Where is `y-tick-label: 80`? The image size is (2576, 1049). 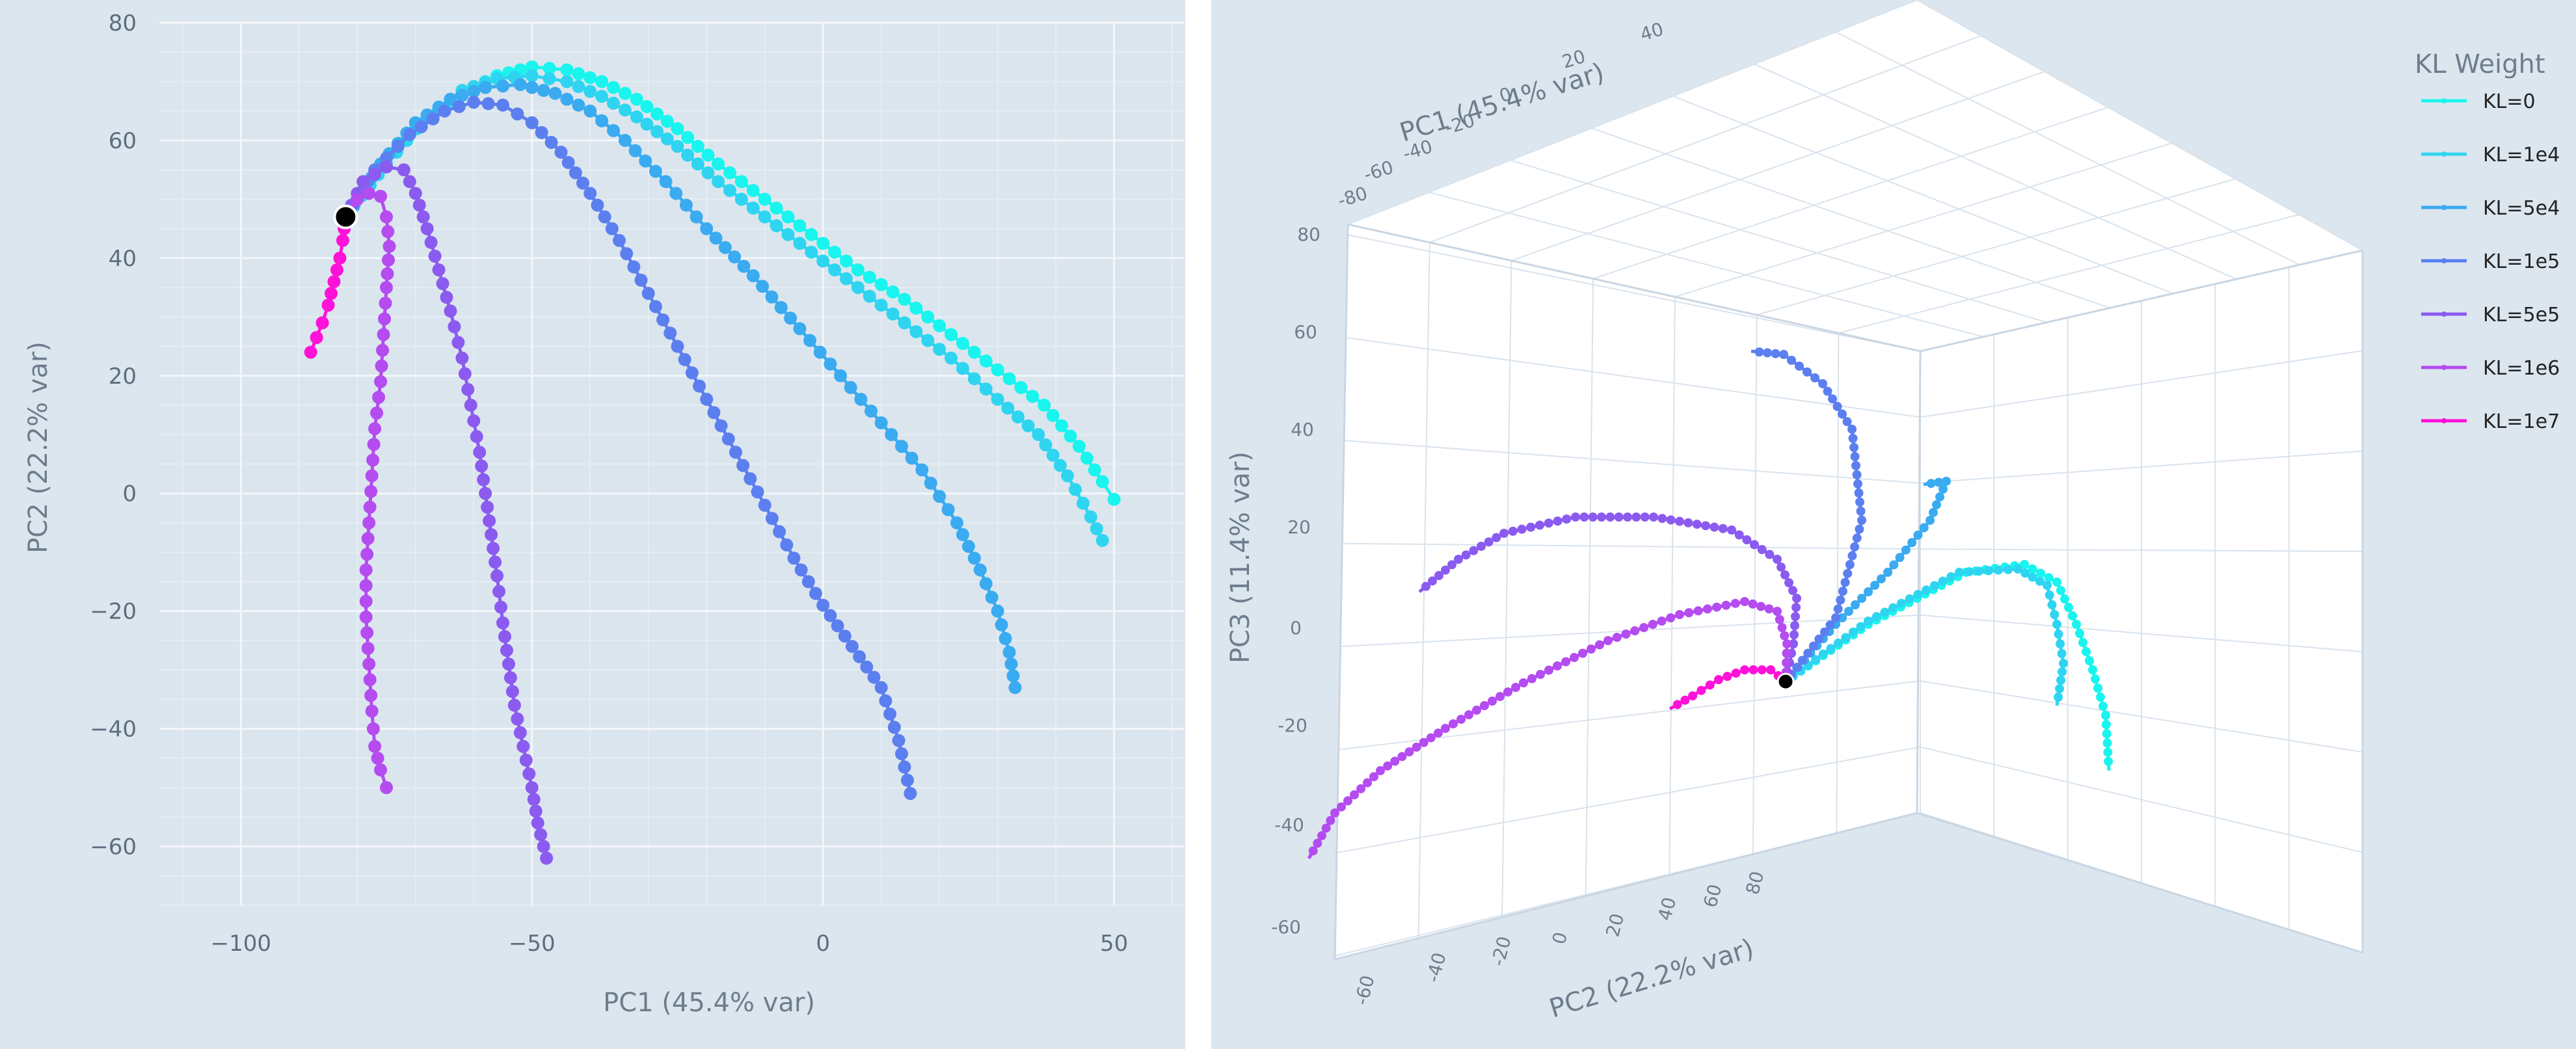
y-tick-label: 80 is located at coordinates (123, 23).